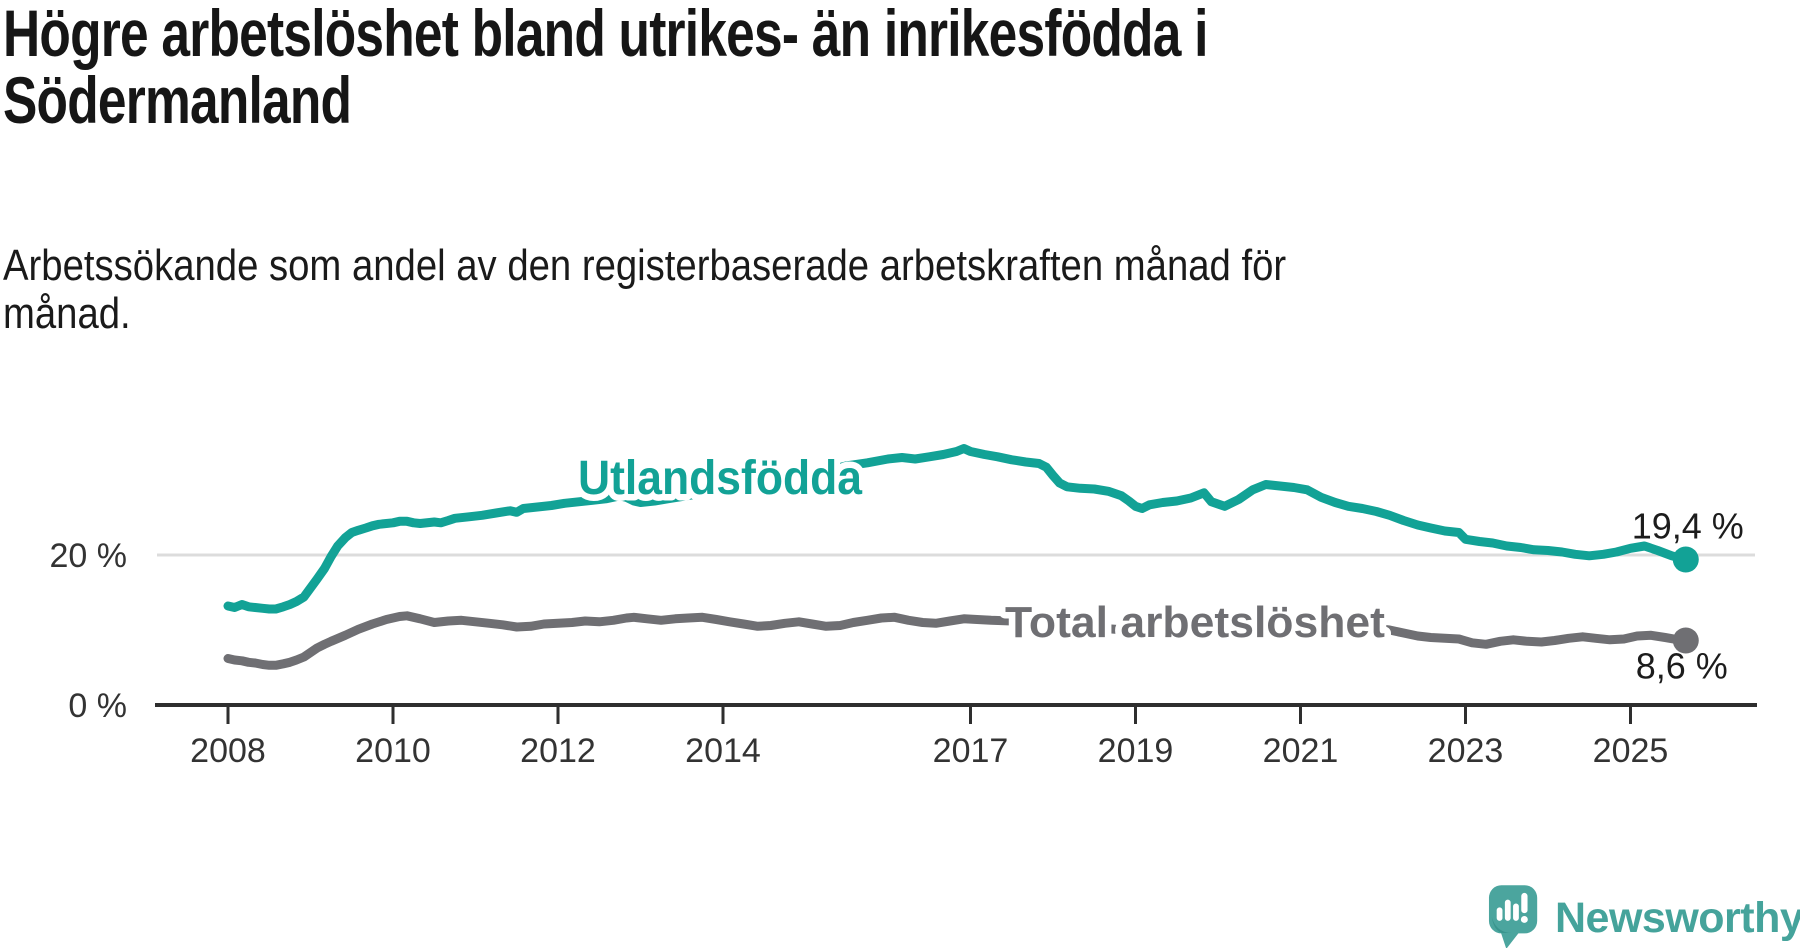 This screenshot has width=1800, height=948. I want to click on series-line-total, so click(957, 640).